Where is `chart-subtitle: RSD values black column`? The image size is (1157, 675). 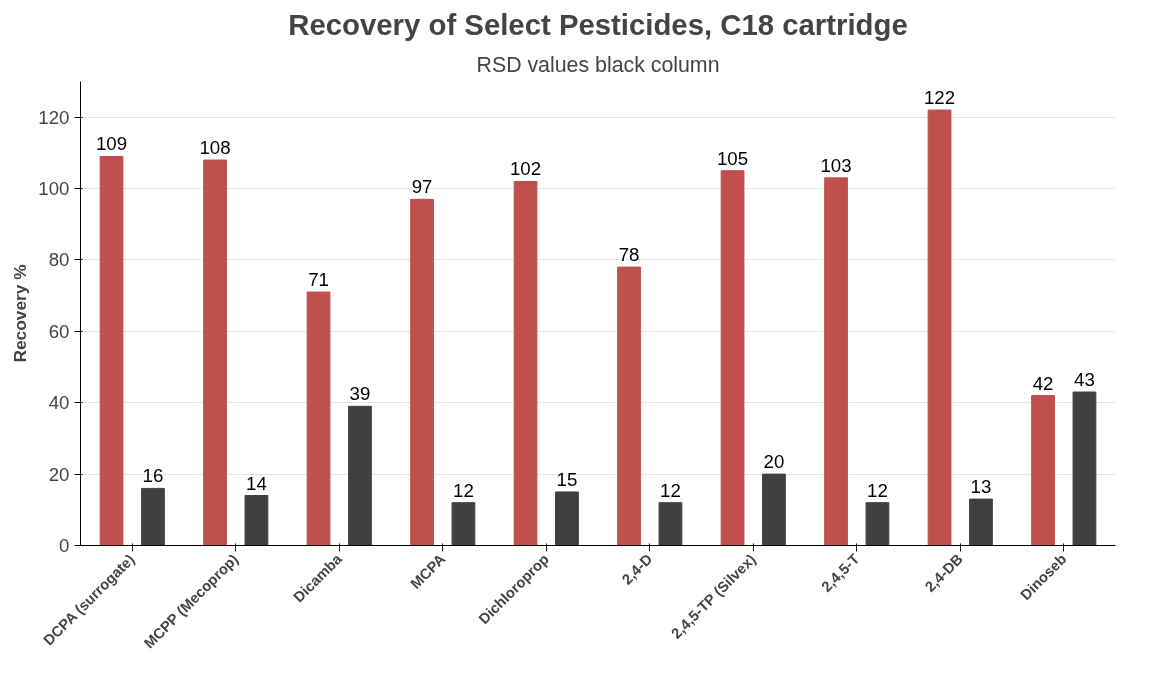 chart-subtitle: RSD values black column is located at coordinates (598, 64).